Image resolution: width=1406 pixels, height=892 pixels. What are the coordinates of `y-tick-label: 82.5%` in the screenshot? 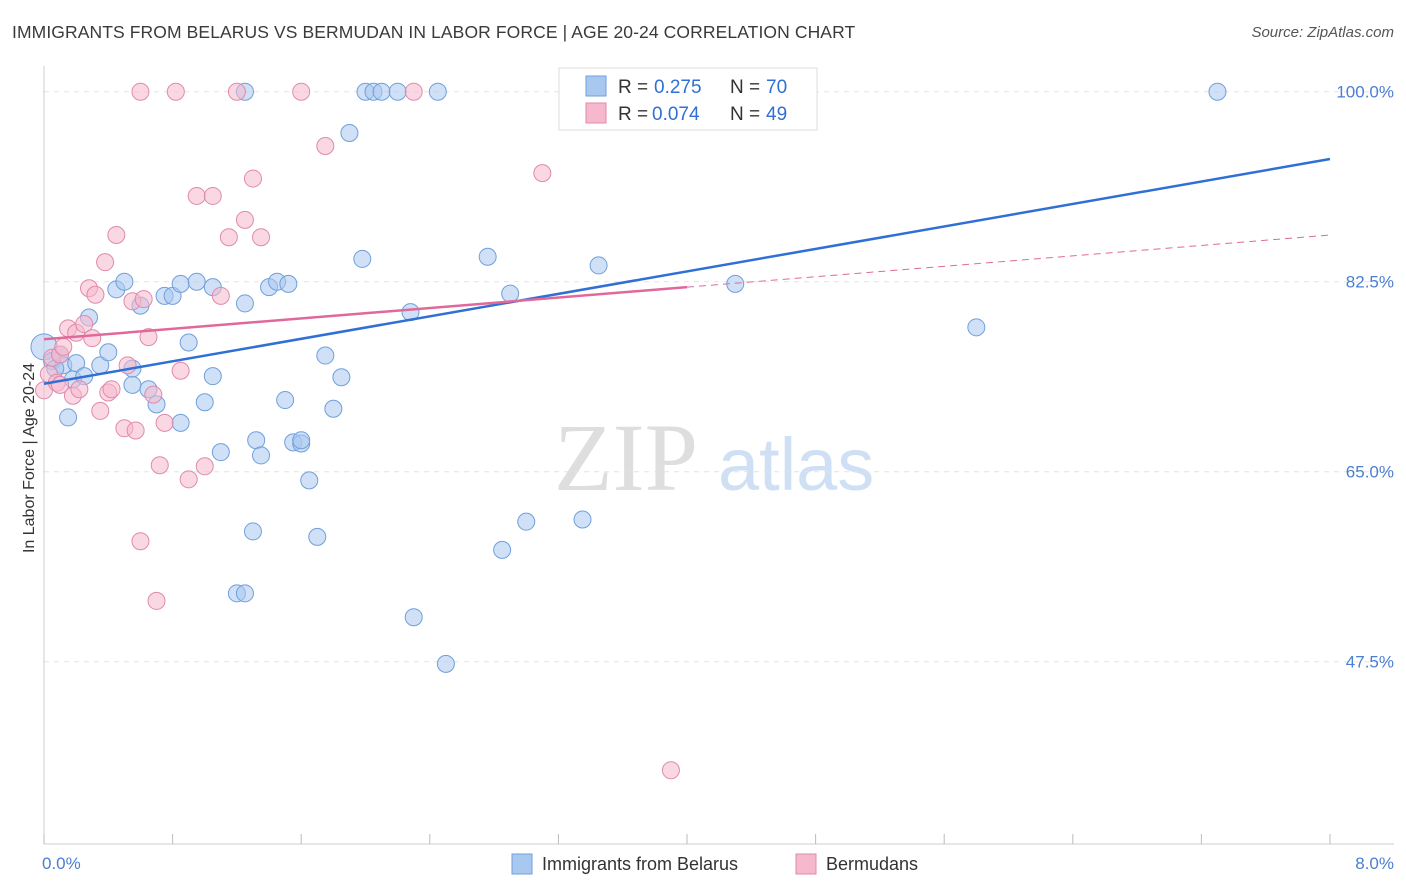 It's located at (1370, 282).